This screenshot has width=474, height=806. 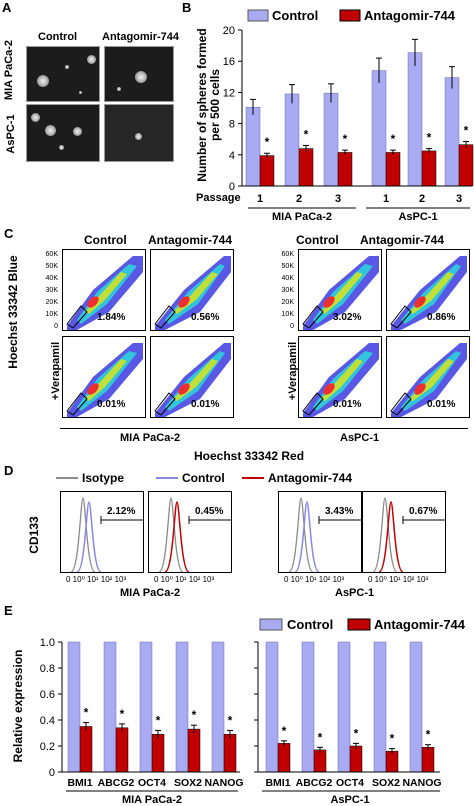 What do you see at coordinates (310, 624) in the screenshot?
I see `legend-control-label: Control` at bounding box center [310, 624].